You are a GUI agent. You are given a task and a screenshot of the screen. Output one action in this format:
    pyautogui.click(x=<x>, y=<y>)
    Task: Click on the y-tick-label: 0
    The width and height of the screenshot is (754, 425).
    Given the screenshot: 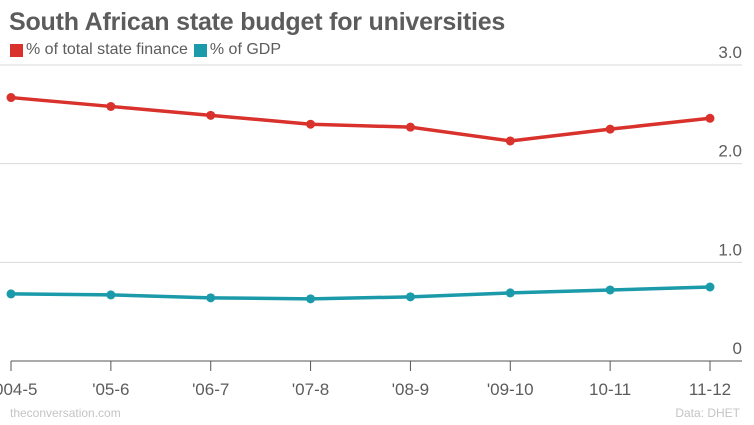 What is the action you would take?
    pyautogui.click(x=737, y=348)
    